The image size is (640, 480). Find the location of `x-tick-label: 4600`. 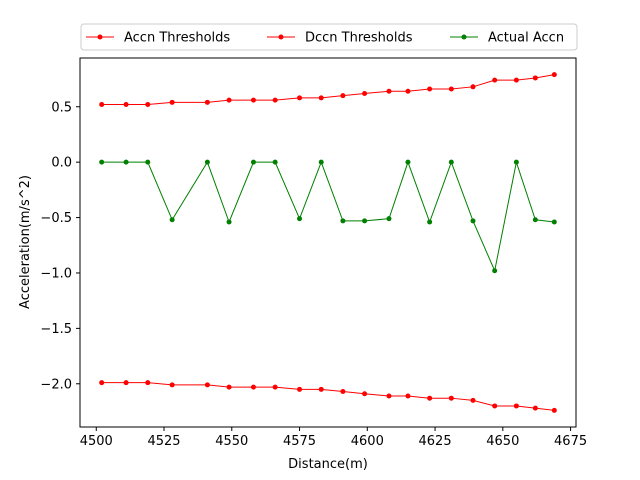

x-tick-label: 4600 is located at coordinates (367, 441).